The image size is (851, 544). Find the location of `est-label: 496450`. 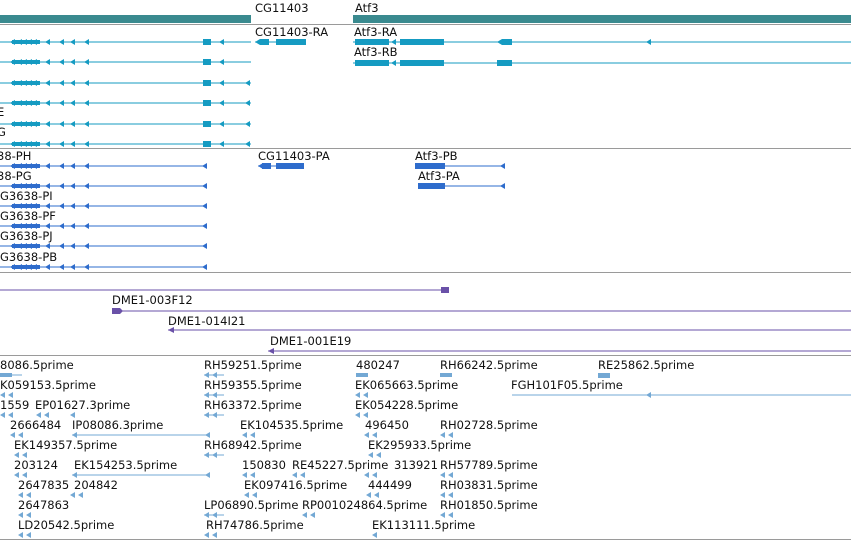

est-label: 496450 is located at coordinates (387, 425).